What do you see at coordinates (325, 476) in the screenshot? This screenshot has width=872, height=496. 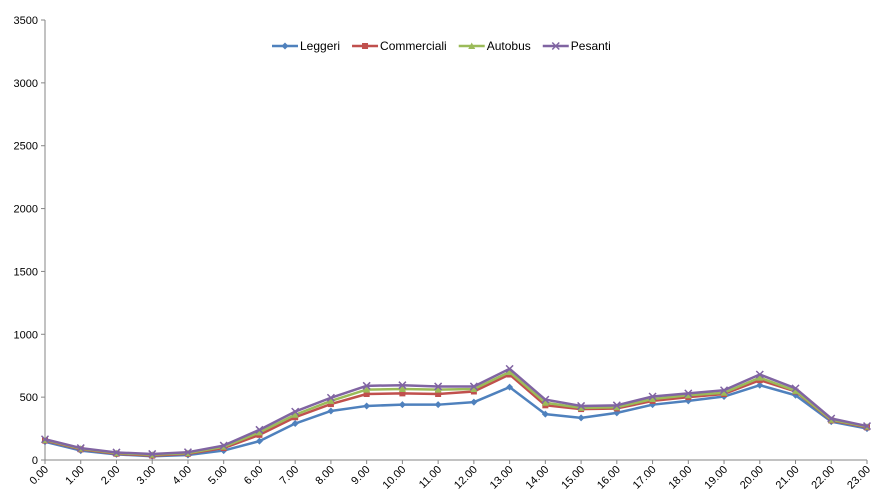 I see `x-tick-label: 8.00` at bounding box center [325, 476].